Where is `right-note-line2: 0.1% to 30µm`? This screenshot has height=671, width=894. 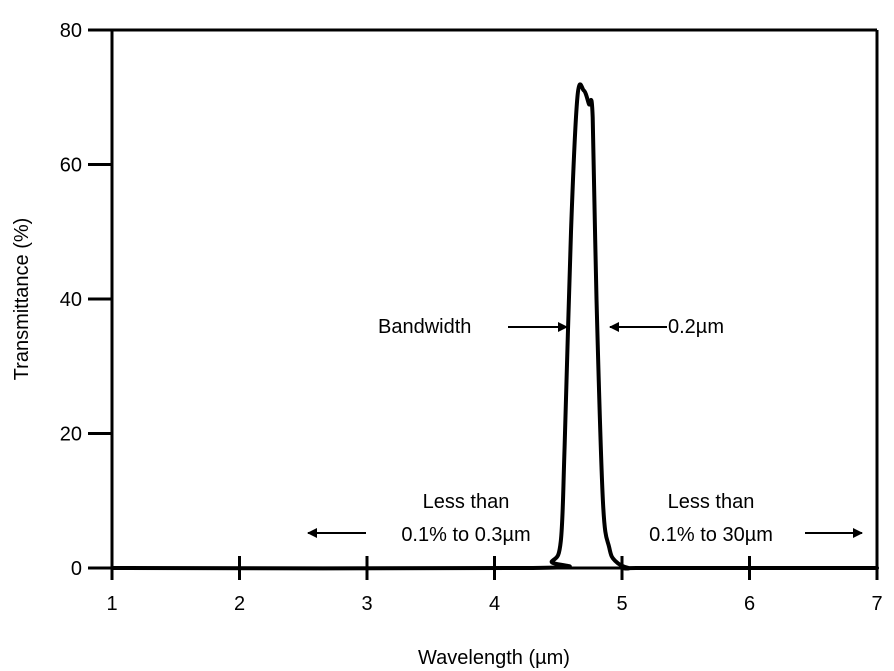 right-note-line2: 0.1% to 30µm is located at coordinates (711, 535).